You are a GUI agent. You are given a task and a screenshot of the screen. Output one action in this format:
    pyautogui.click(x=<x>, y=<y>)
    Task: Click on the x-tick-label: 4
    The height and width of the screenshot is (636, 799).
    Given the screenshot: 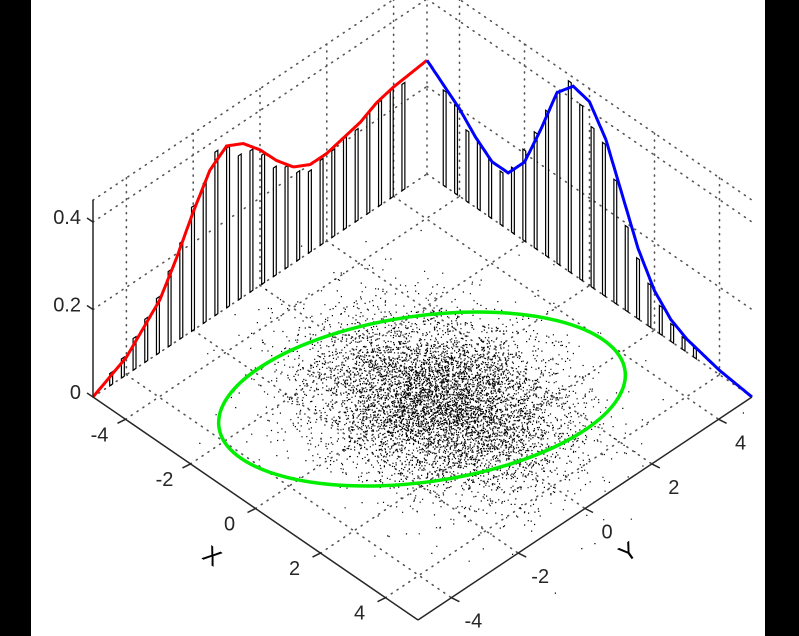 What is the action you would take?
    pyautogui.click(x=359, y=614)
    